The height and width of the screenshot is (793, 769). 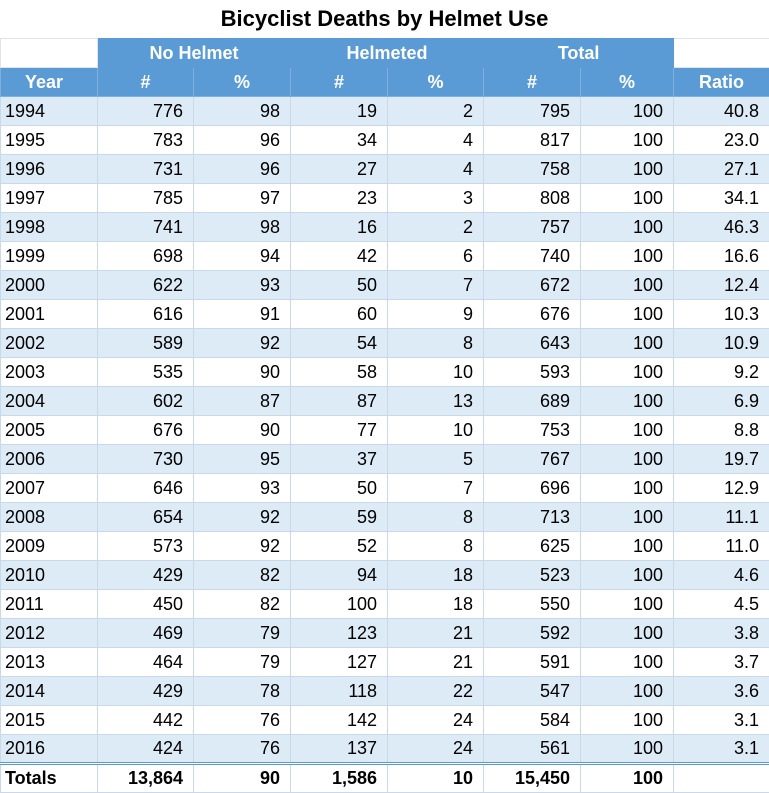 I want to click on cell: 94, so click(x=242, y=256).